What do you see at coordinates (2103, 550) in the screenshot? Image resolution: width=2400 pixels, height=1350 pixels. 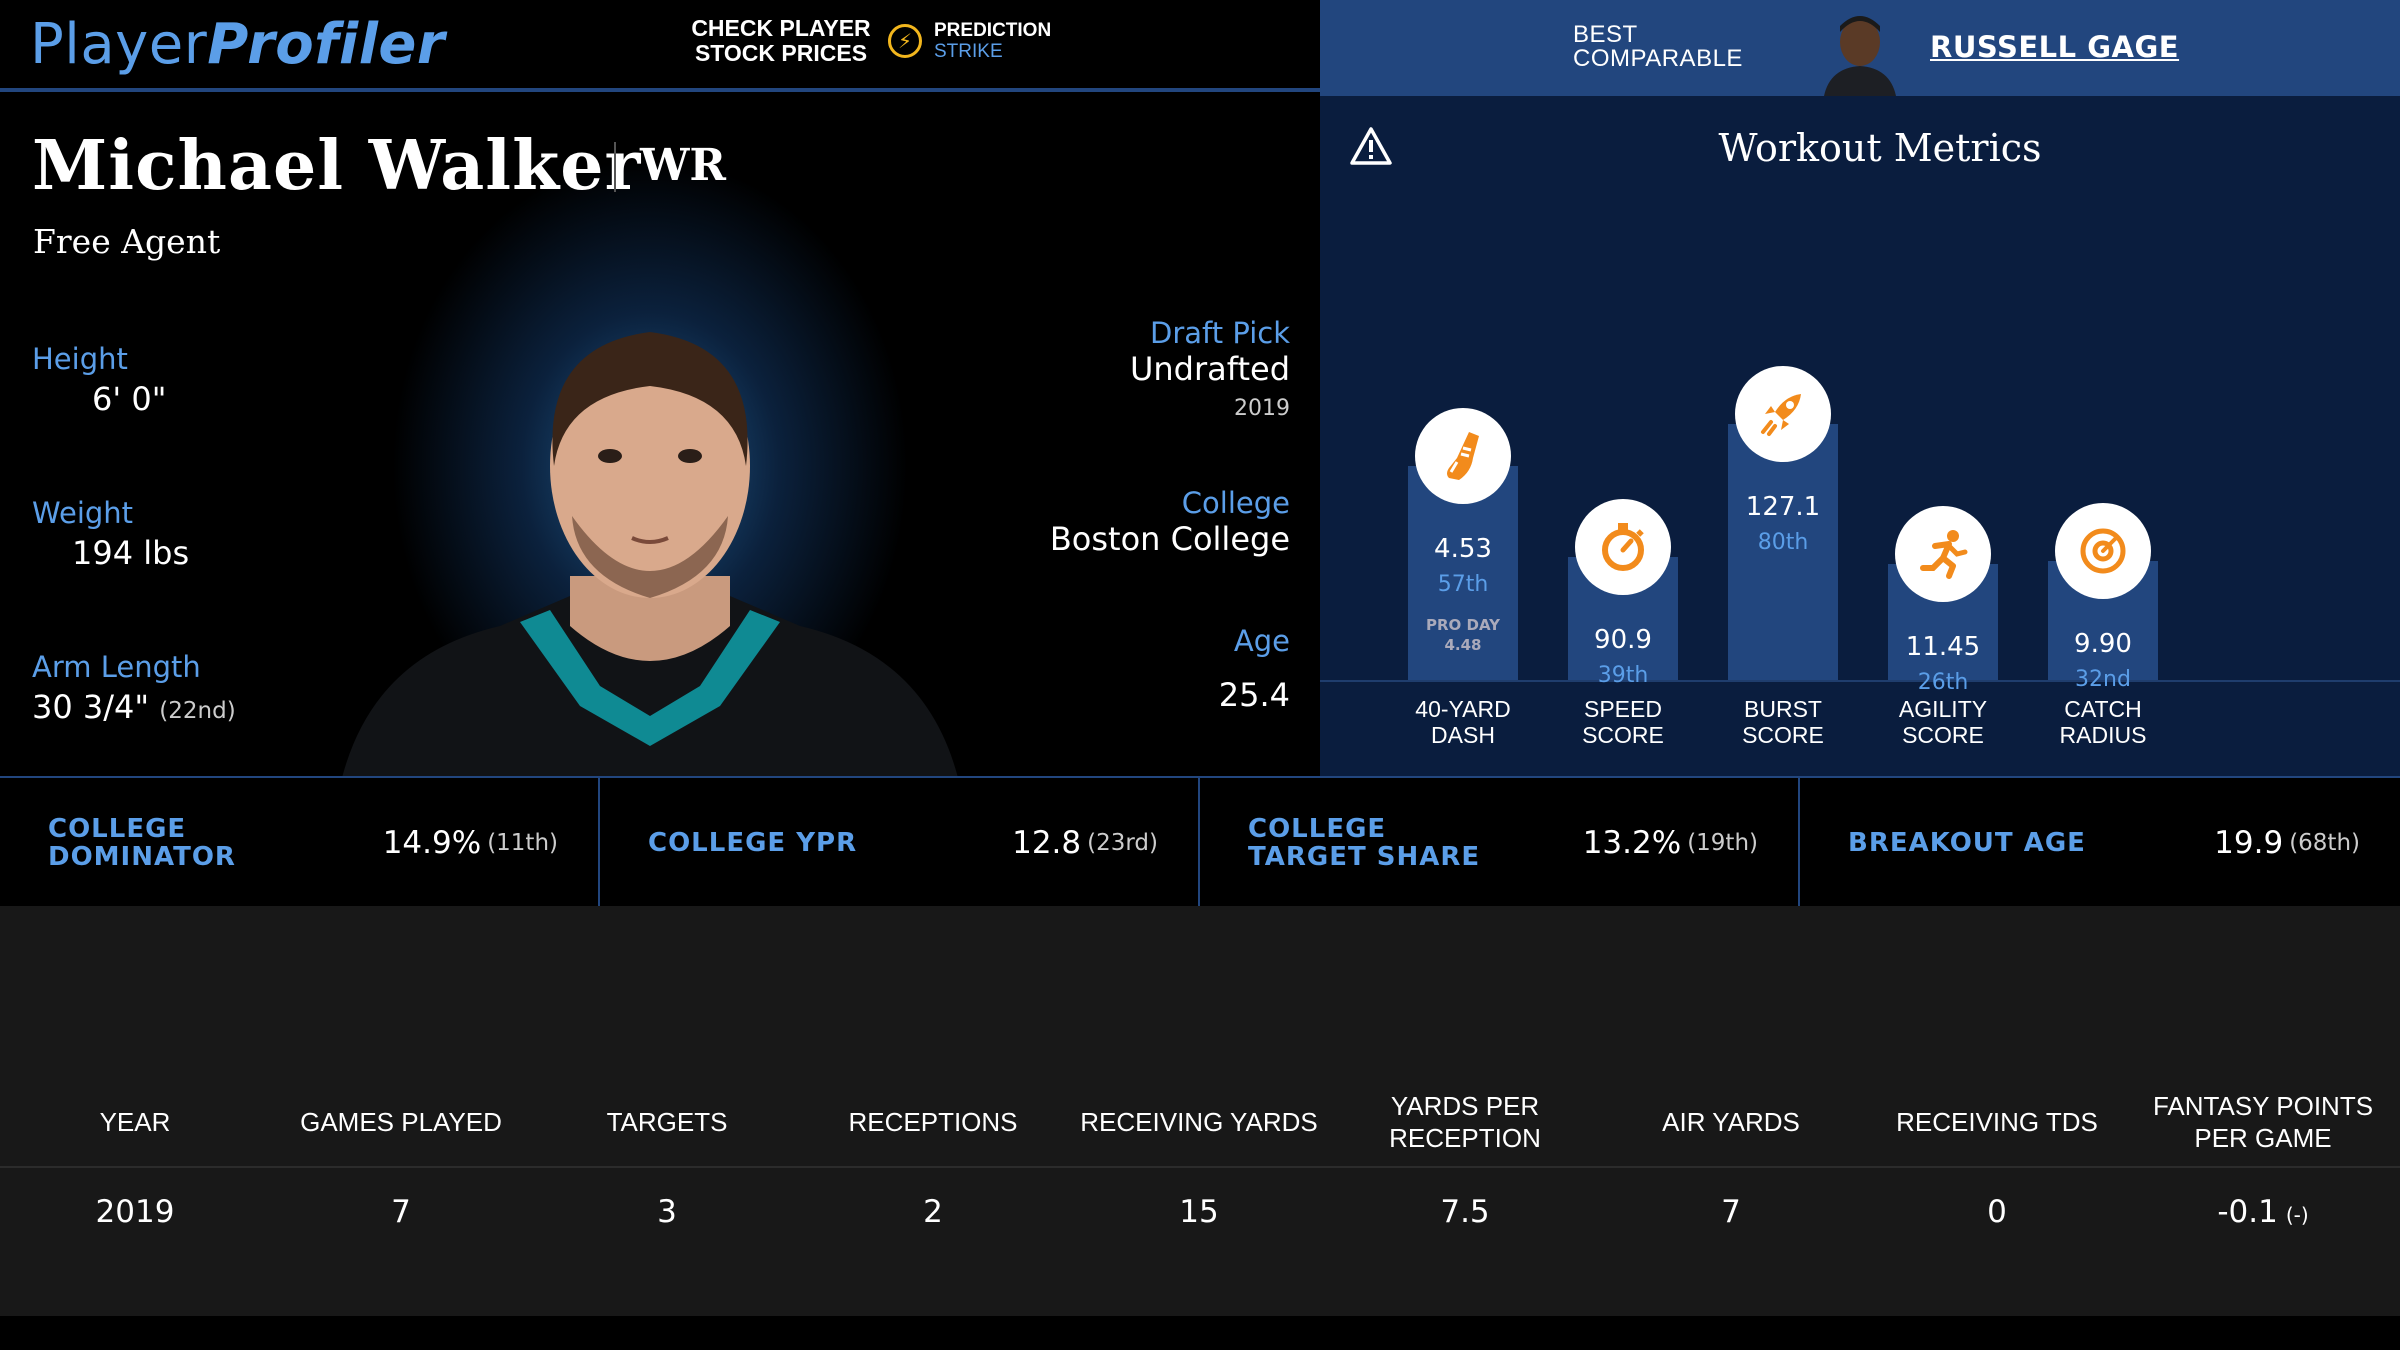 I see `target-icon` at bounding box center [2103, 550].